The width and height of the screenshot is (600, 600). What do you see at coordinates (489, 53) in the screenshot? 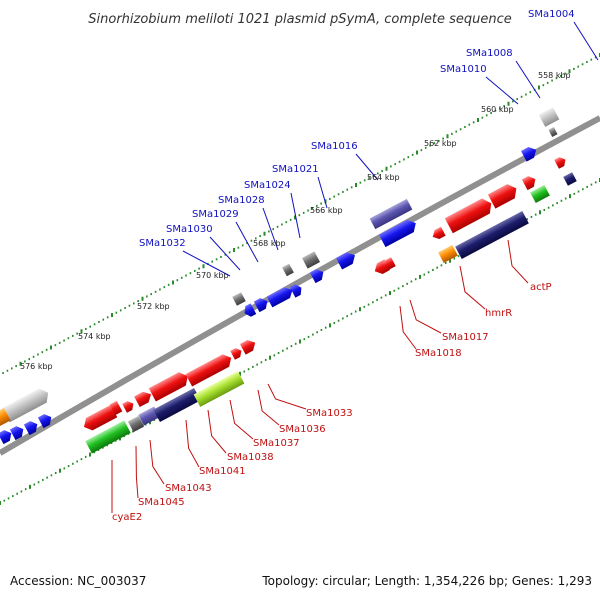
I see `gene-label-forward: SMa1008` at bounding box center [489, 53].